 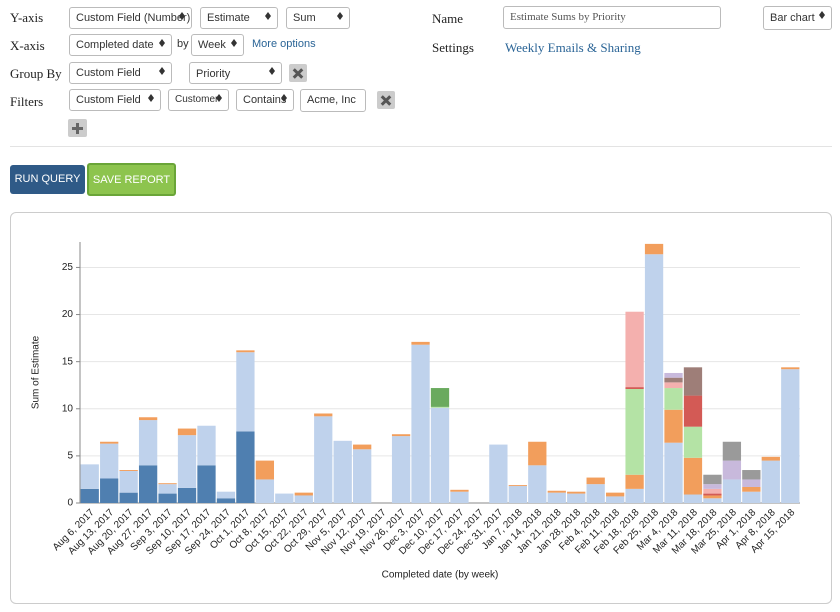 What do you see at coordinates (130, 18) in the screenshot?
I see `select: Custom Field (Number)` at bounding box center [130, 18].